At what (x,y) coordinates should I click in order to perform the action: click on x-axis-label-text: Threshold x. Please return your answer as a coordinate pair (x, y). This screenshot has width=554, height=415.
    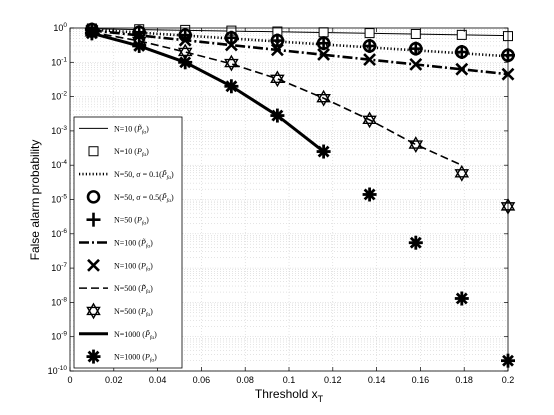
    Looking at the image, I should click on (286, 394).